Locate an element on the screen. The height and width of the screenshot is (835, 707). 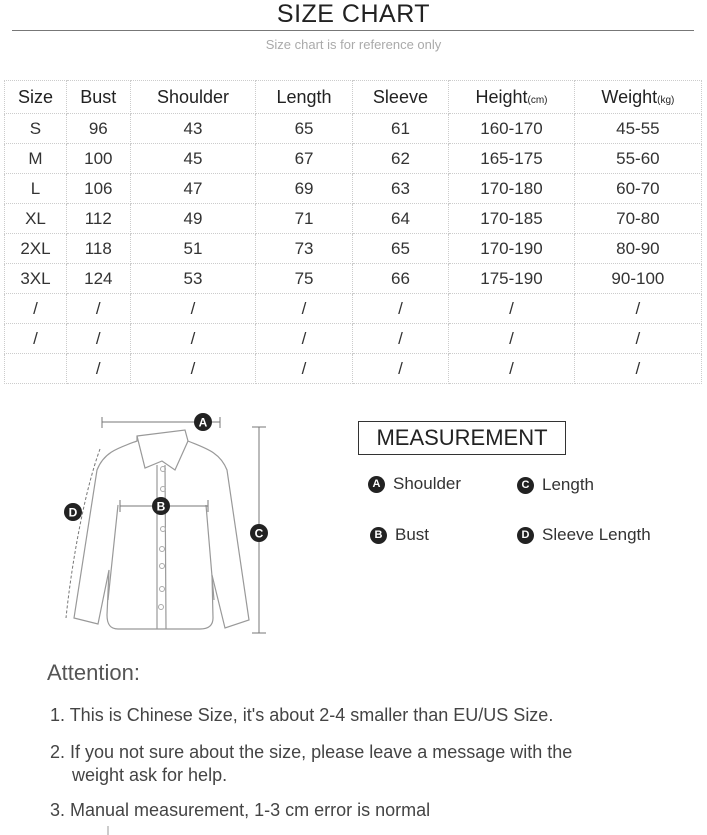
shirt-side-seams is located at coordinates (161, 552).